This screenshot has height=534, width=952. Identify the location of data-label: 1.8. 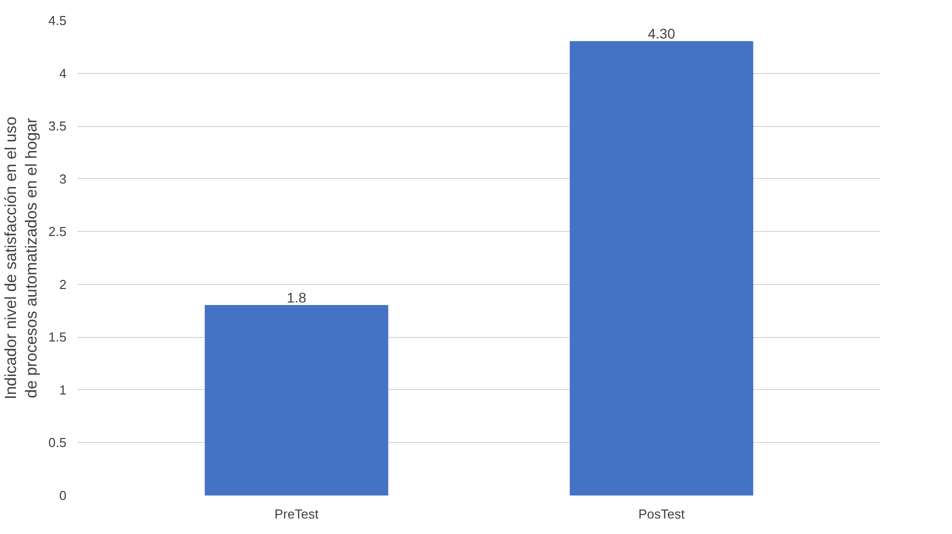
(296, 298).